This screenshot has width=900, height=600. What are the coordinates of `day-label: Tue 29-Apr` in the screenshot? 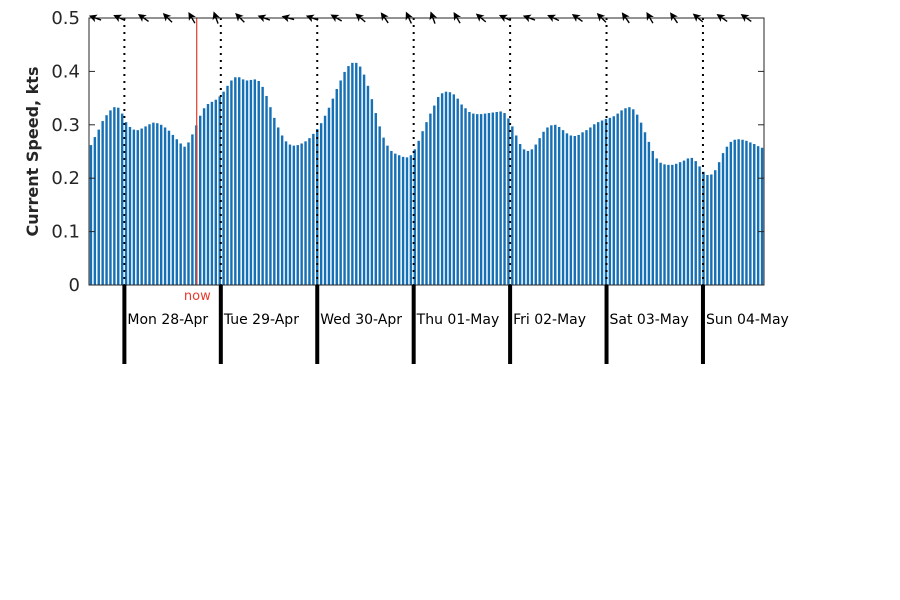 It's located at (261, 320).